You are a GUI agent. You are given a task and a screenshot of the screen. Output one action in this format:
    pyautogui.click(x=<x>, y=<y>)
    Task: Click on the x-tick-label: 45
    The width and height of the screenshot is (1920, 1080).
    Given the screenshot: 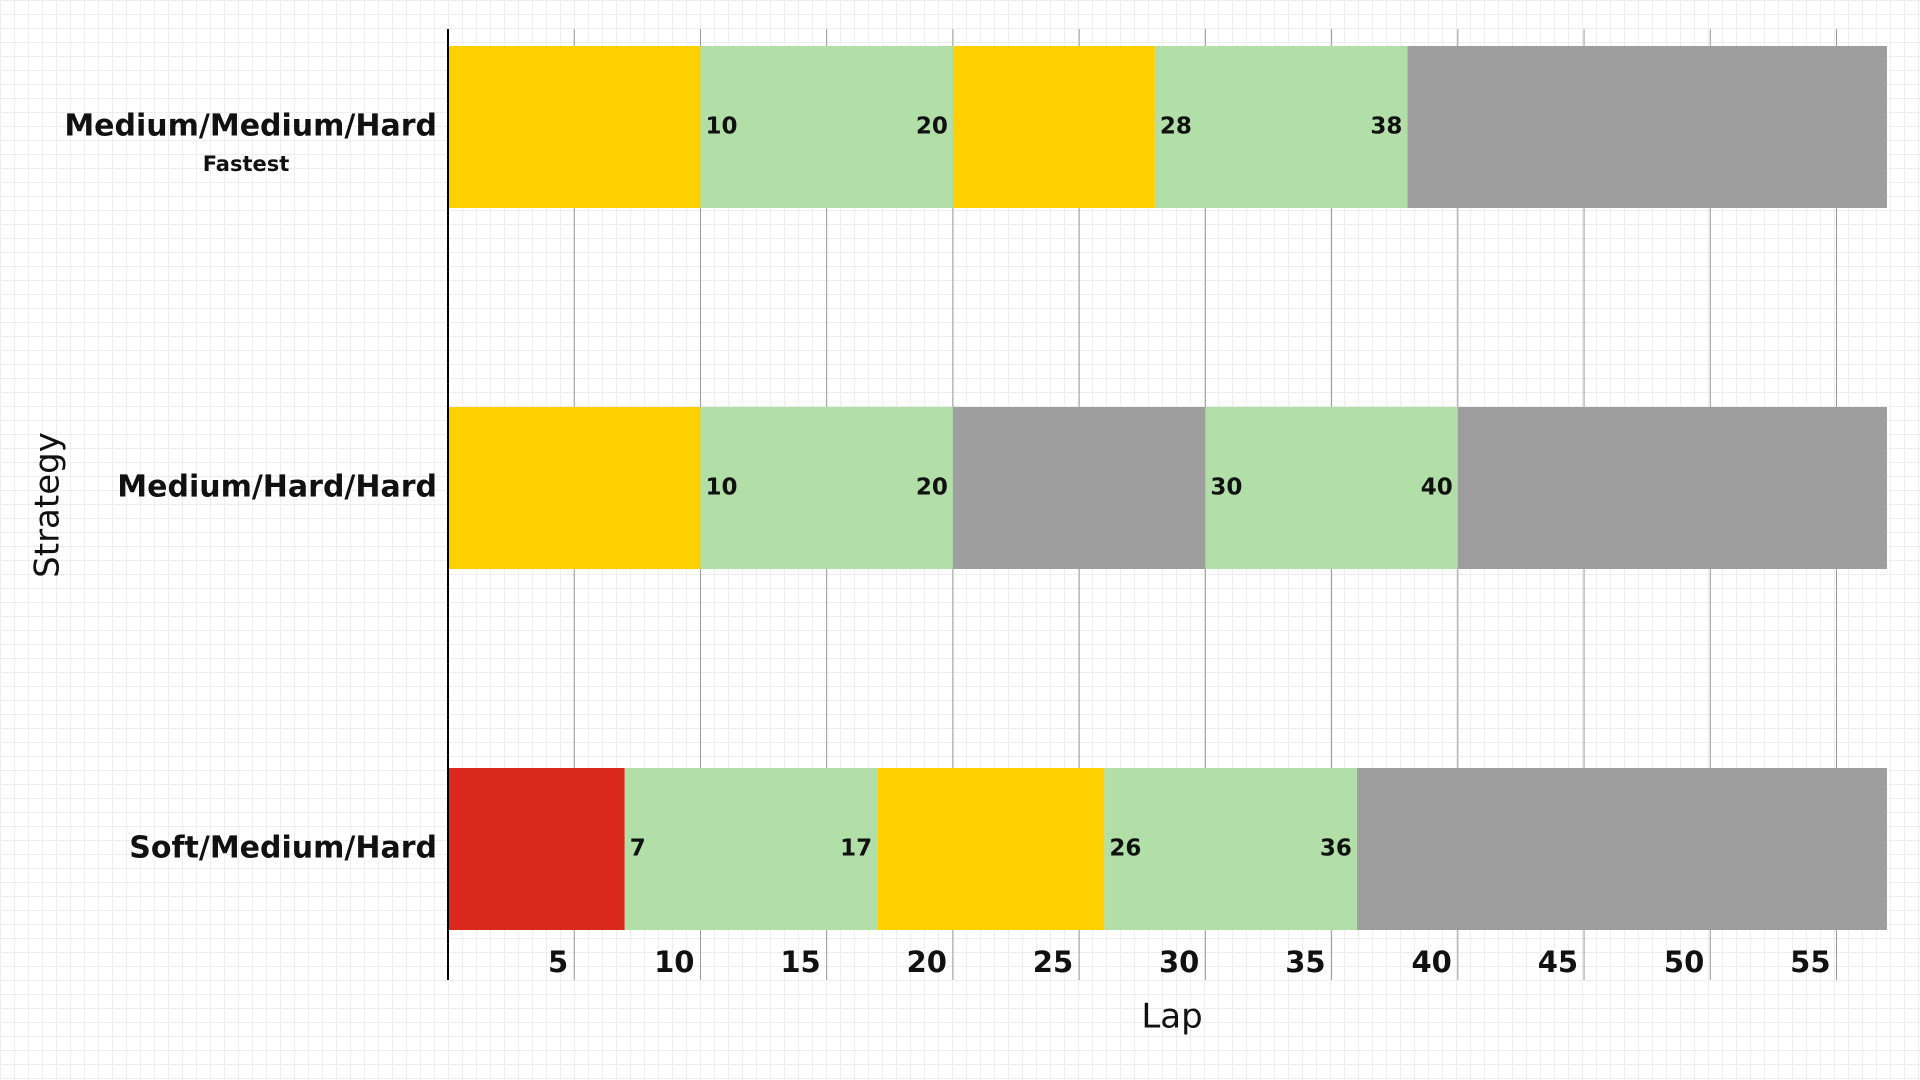 What is the action you would take?
    pyautogui.click(x=1558, y=962)
    